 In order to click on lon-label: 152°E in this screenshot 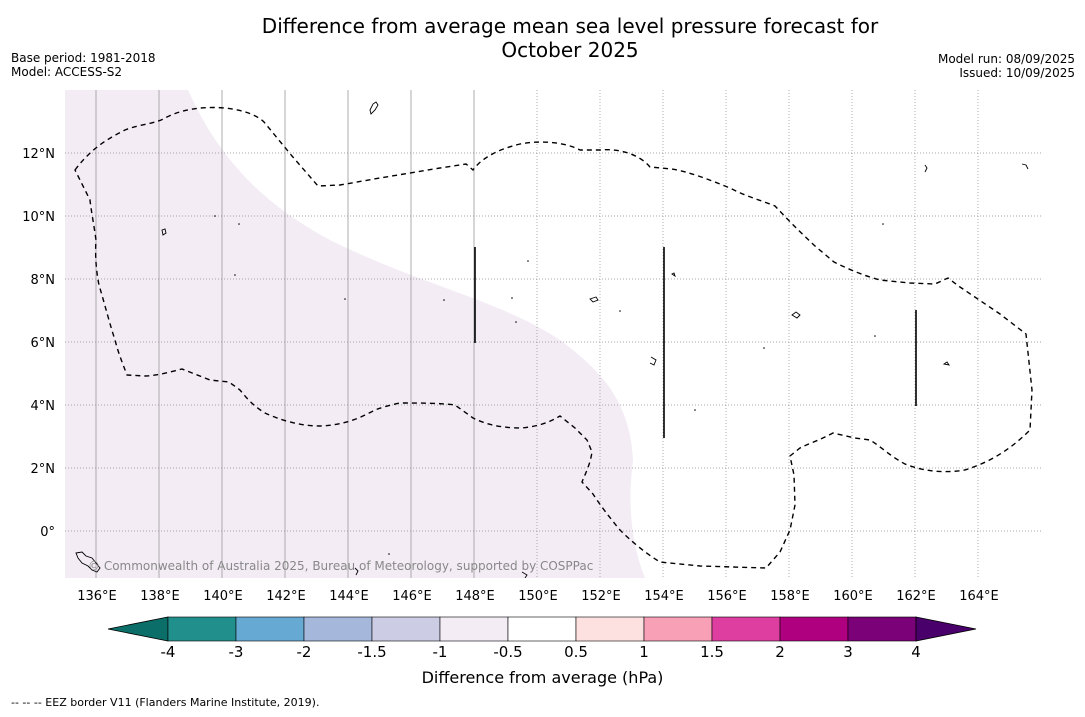, I will do `click(601, 596)`.